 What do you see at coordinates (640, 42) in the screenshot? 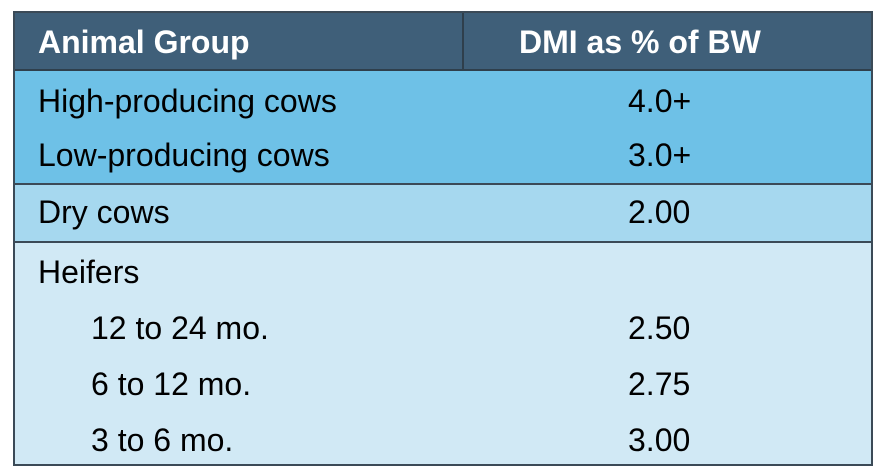
I see `column-header-dmi: DMI as % of BW` at bounding box center [640, 42].